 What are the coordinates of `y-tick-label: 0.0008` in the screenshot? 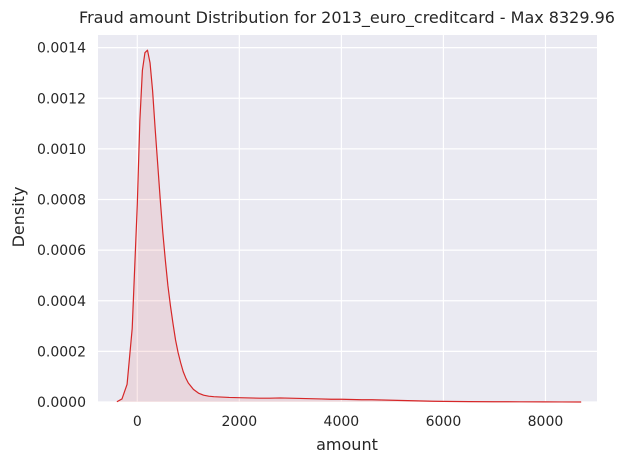 It's located at (61, 201).